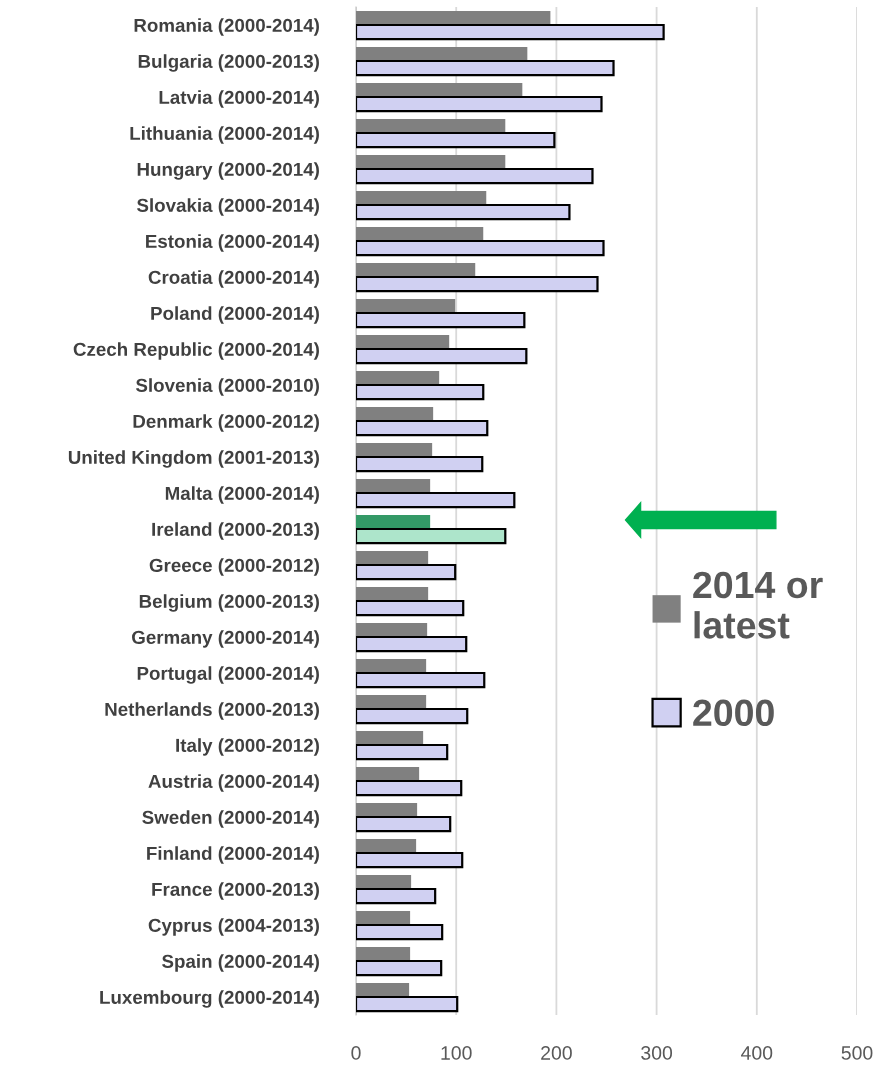 The width and height of the screenshot is (880, 1072). What do you see at coordinates (247, 747) in the screenshot?
I see `y-tick-label: Italy (2000-2012)` at bounding box center [247, 747].